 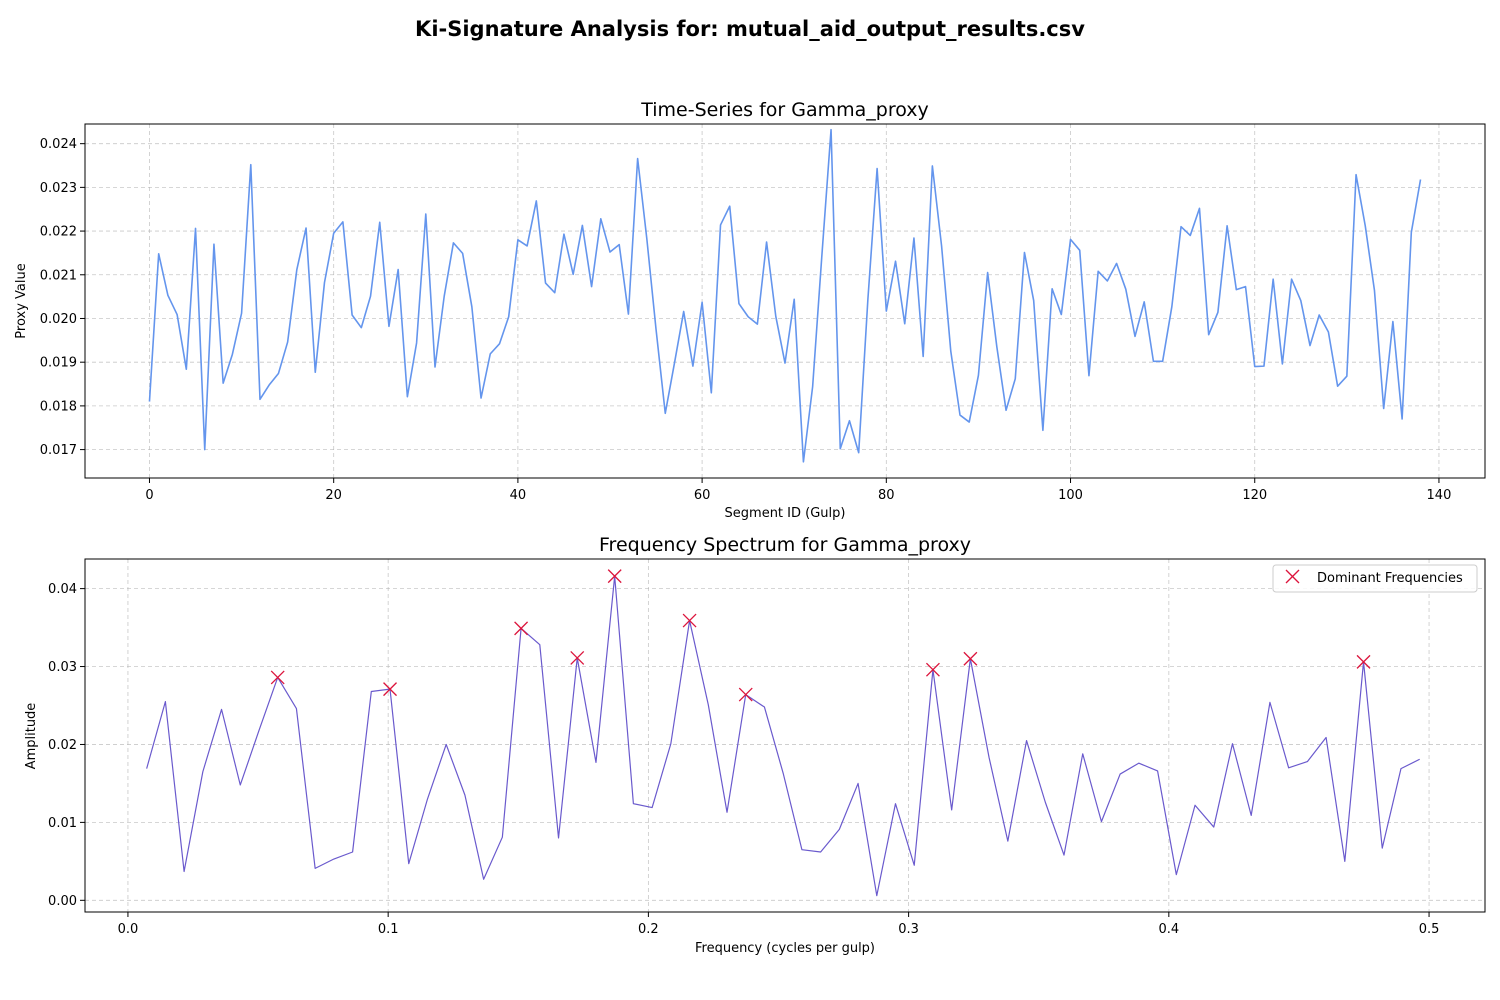 What do you see at coordinates (702, 495) in the screenshot?
I see `time-series-xtick-label: 60` at bounding box center [702, 495].